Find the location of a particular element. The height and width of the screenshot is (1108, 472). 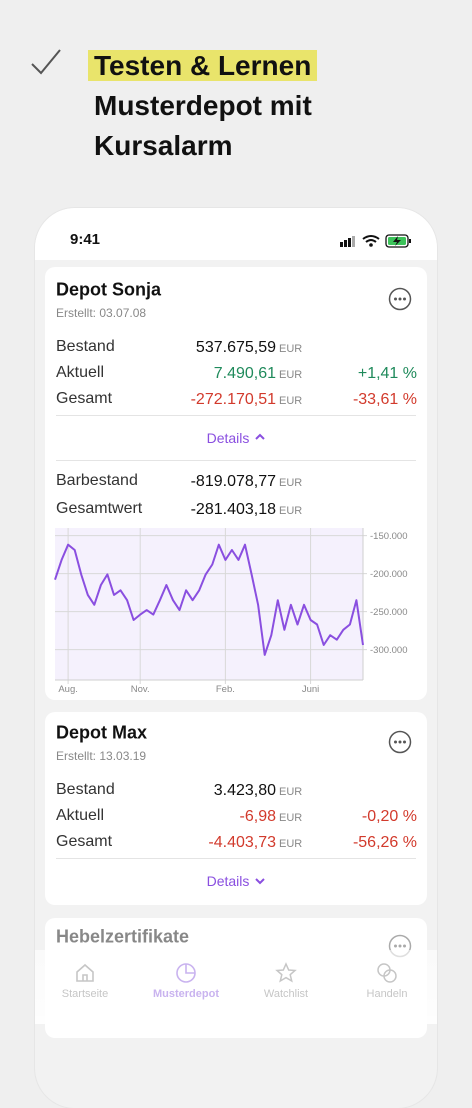

check-icon is located at coordinates (46, 62).